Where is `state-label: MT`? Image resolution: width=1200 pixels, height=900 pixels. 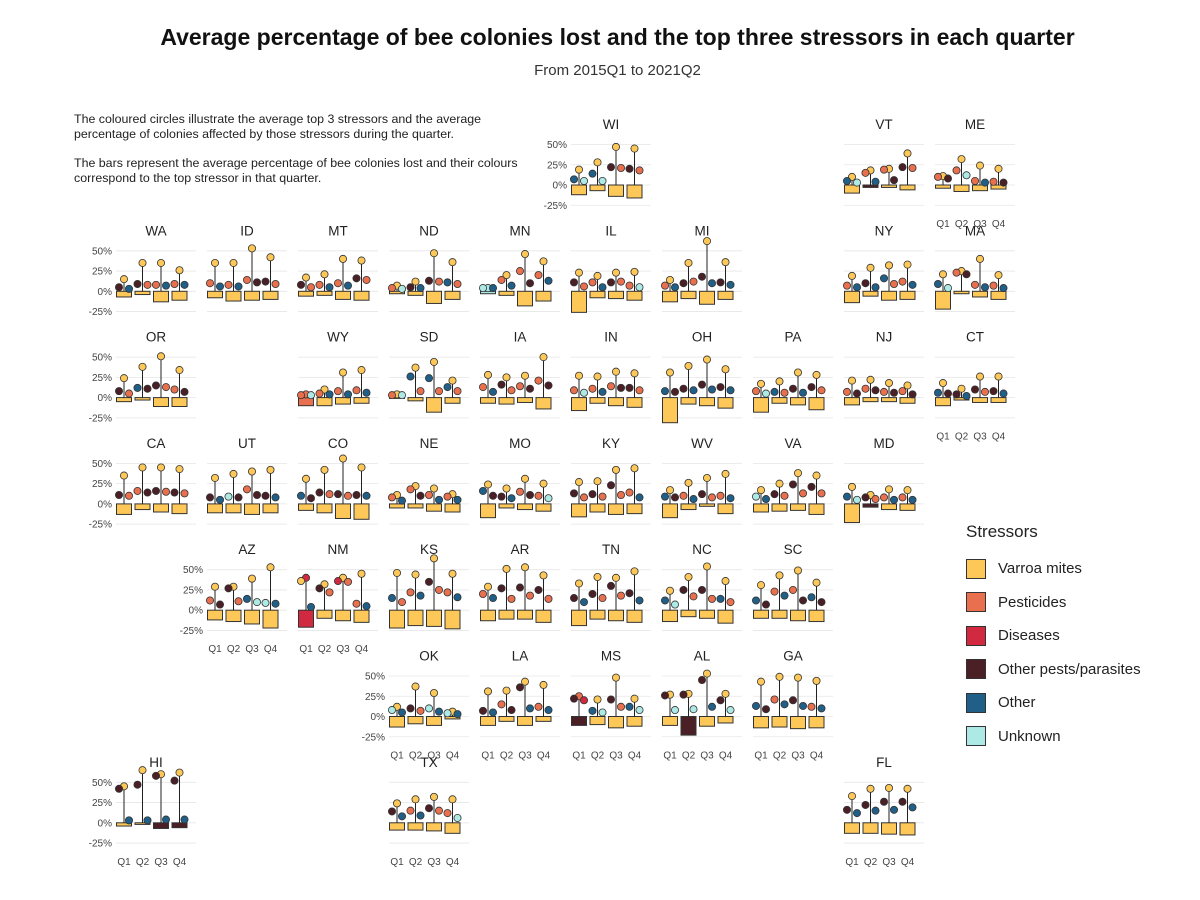 state-label: MT is located at coordinates (338, 230).